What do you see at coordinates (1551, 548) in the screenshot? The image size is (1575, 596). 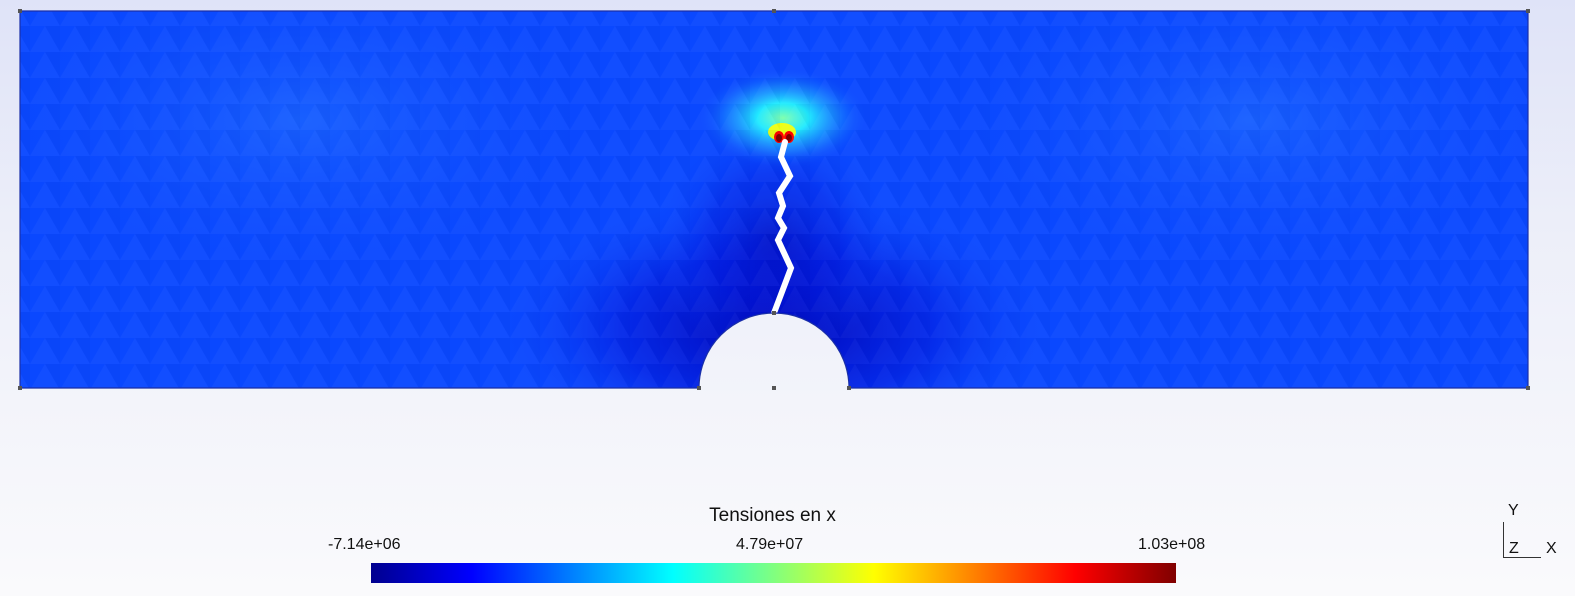 I see `axis-x-label: X` at bounding box center [1551, 548].